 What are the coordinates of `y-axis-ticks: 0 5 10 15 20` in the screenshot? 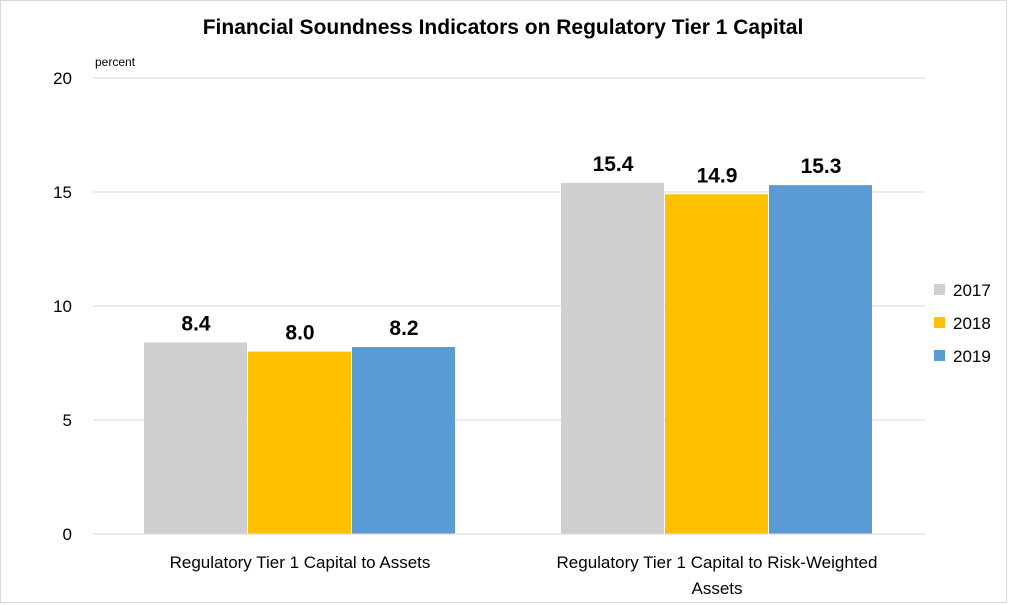 It's located at (62, 306).